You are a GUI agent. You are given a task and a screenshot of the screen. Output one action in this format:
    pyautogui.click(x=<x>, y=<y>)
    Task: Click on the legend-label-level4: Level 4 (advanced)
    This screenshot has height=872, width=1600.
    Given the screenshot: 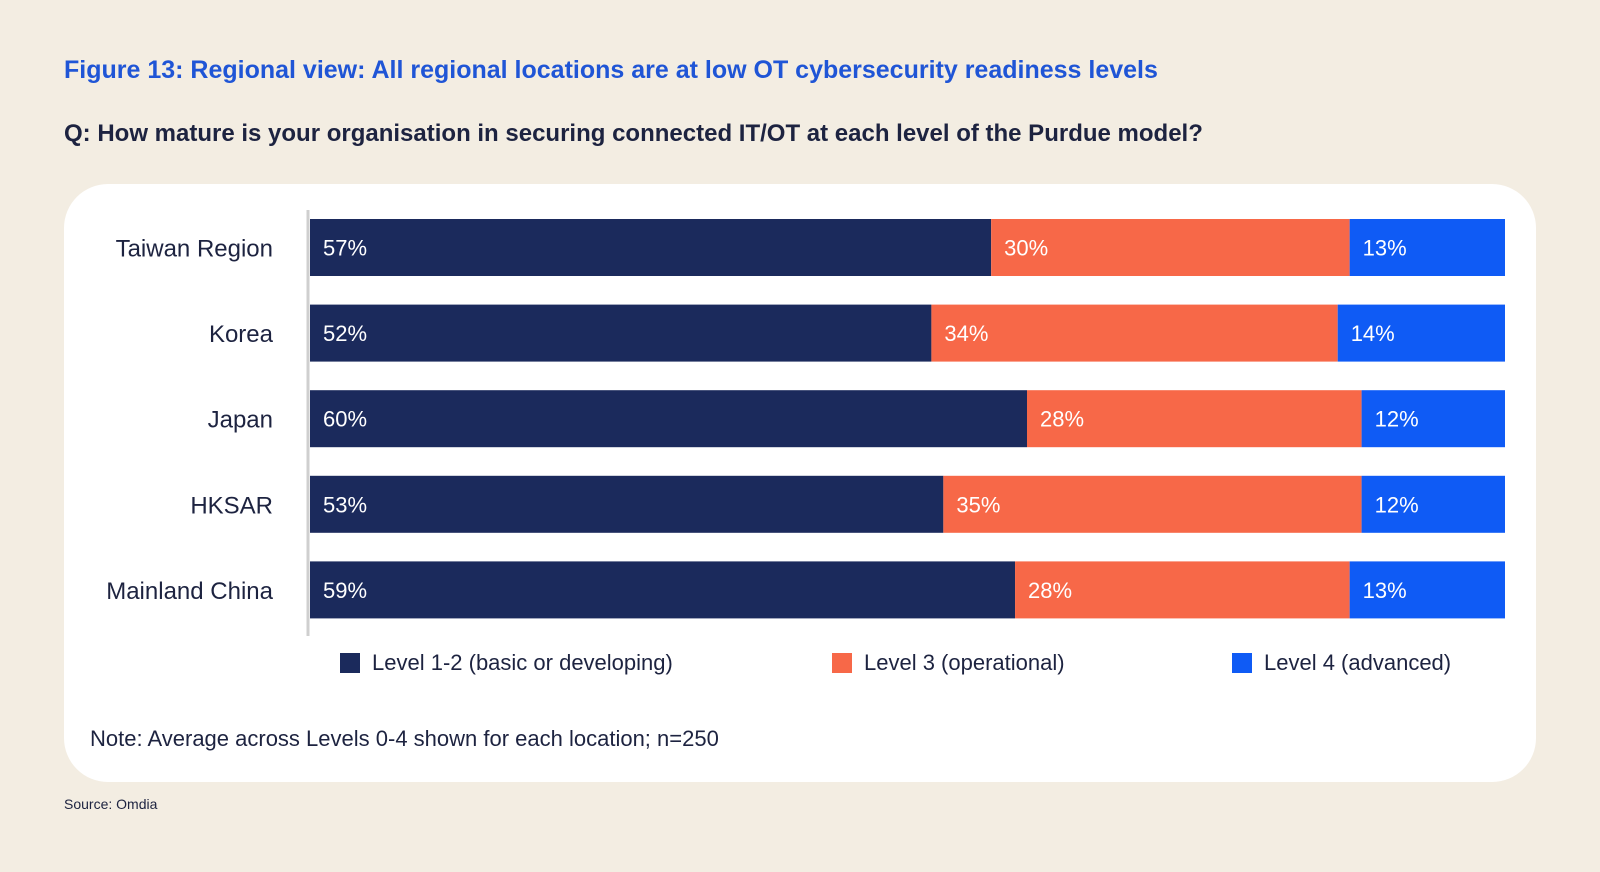 What is the action you would take?
    pyautogui.click(x=1358, y=662)
    